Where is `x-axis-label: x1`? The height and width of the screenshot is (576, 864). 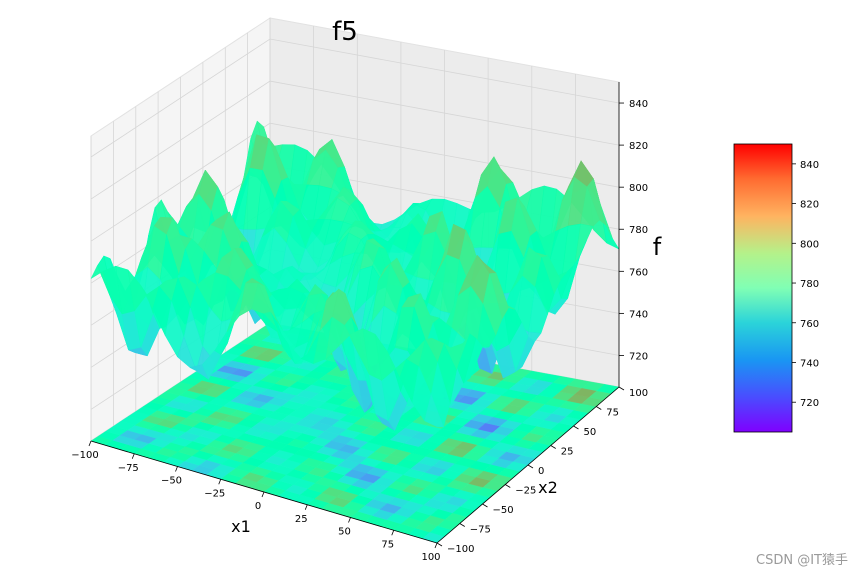 x-axis-label: x1 is located at coordinates (241, 526).